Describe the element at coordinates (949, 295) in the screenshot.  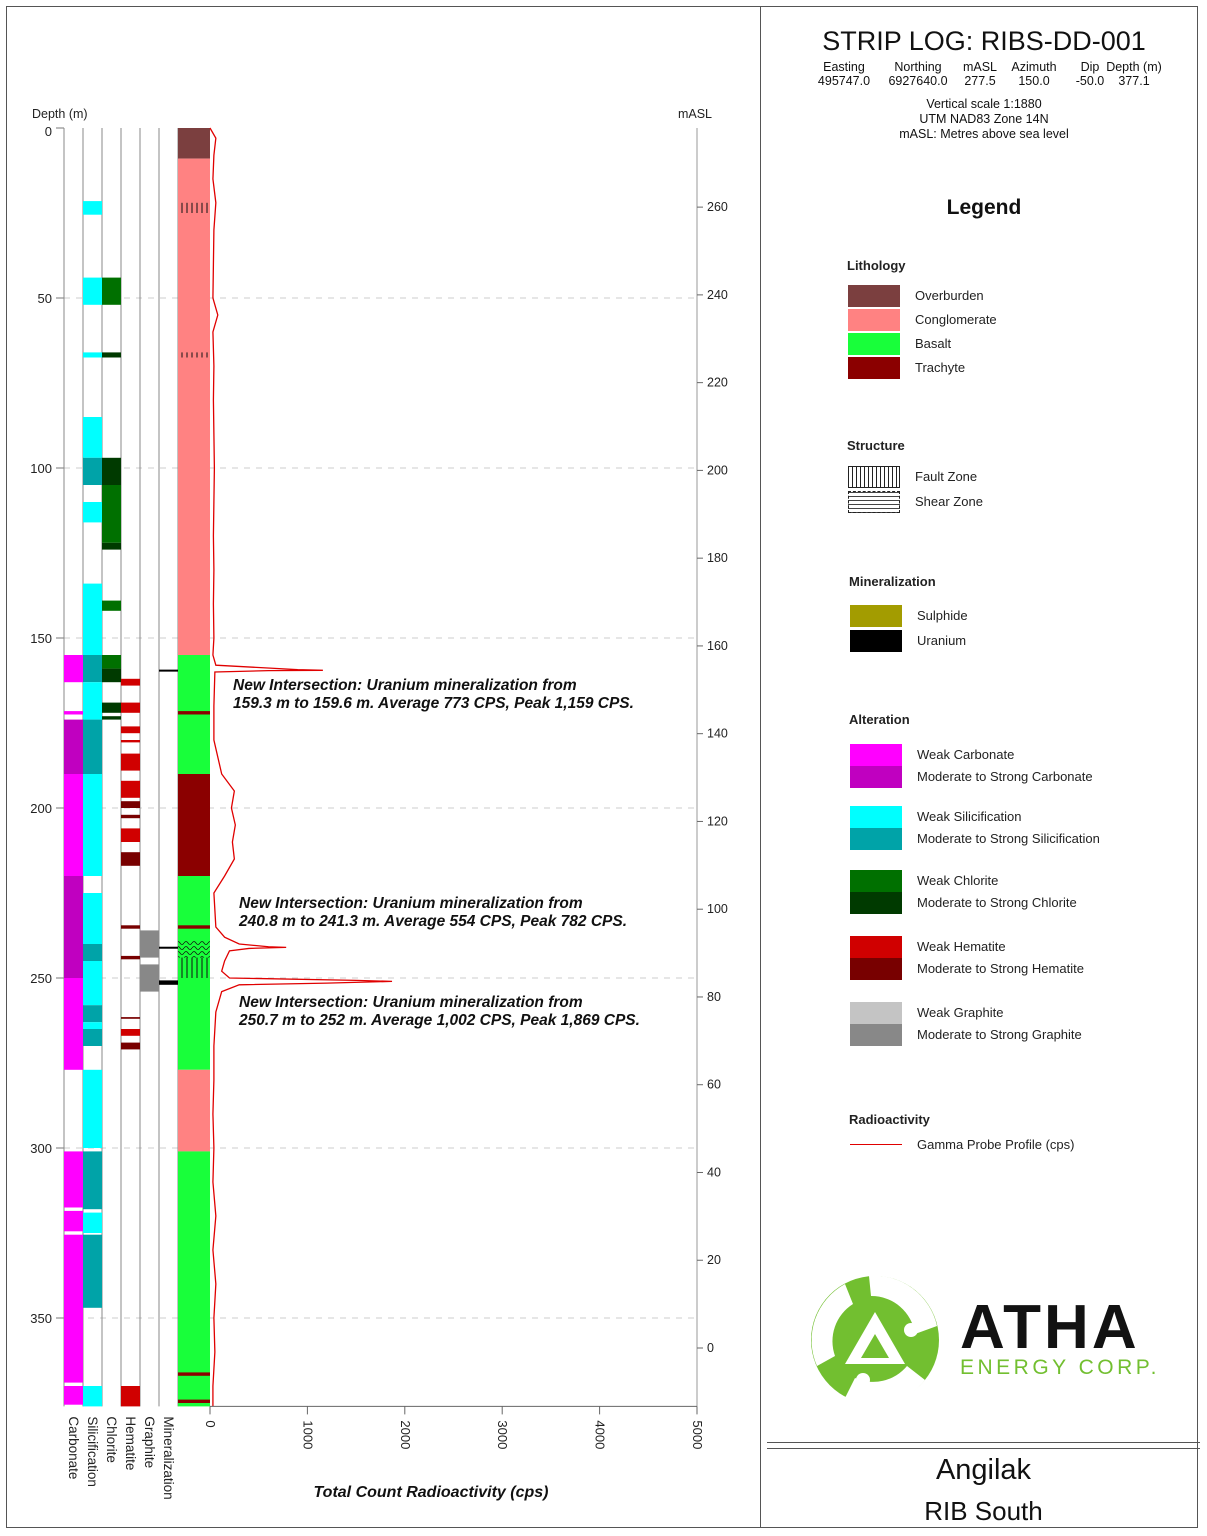
I see `legend-item-label: Overburden` at that location.